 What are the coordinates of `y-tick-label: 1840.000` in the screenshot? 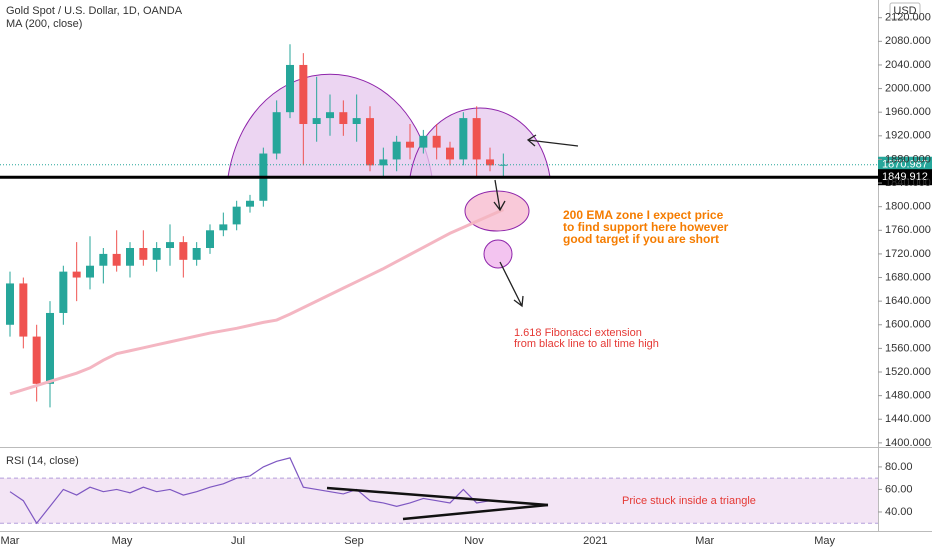 It's located at (908, 183).